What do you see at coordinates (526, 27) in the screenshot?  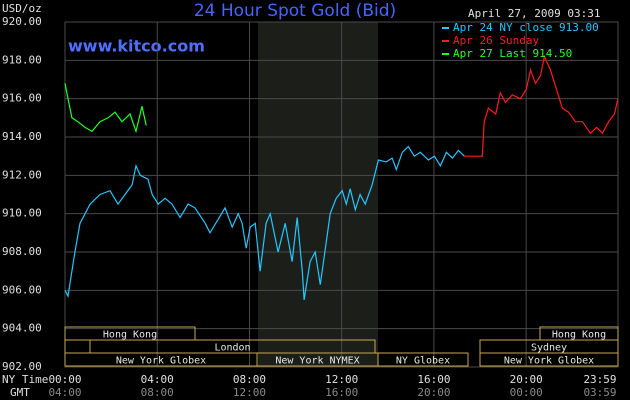 I see `legend-label: Apr 24 NY close 913.00` at bounding box center [526, 27].